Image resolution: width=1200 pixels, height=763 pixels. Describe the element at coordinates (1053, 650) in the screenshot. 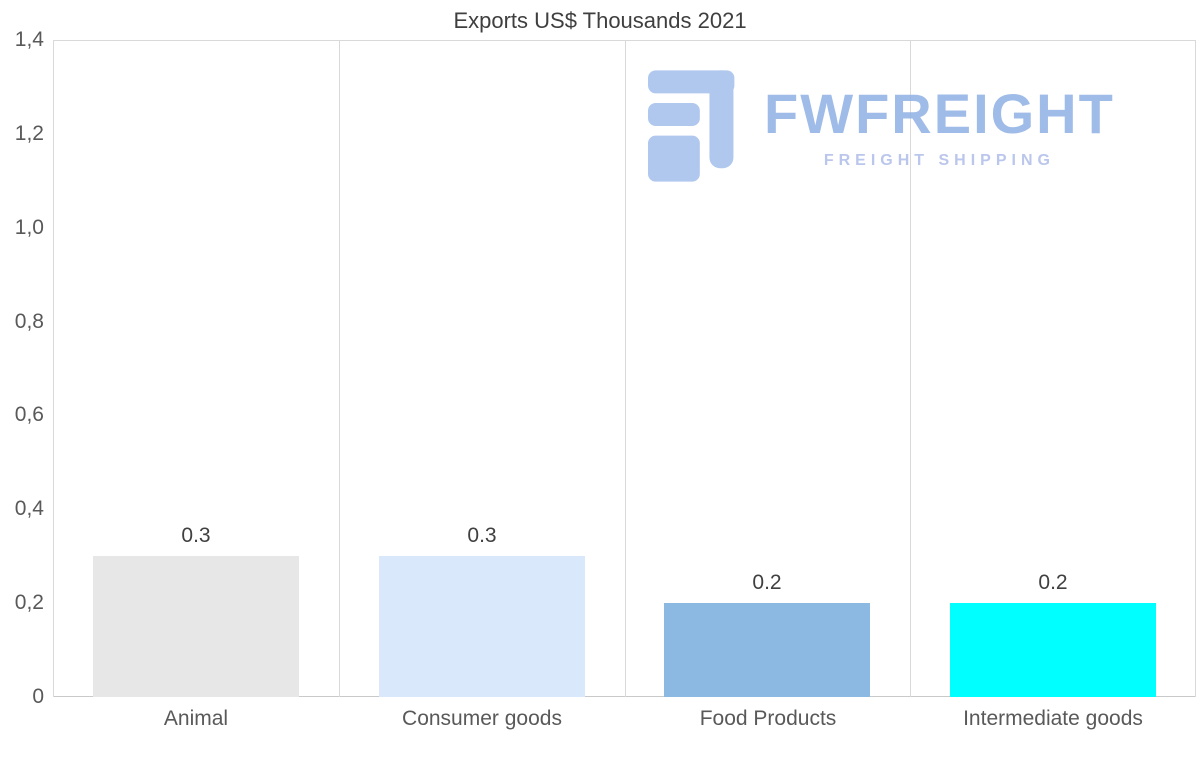

I see `bar-intermediate-goods` at that location.